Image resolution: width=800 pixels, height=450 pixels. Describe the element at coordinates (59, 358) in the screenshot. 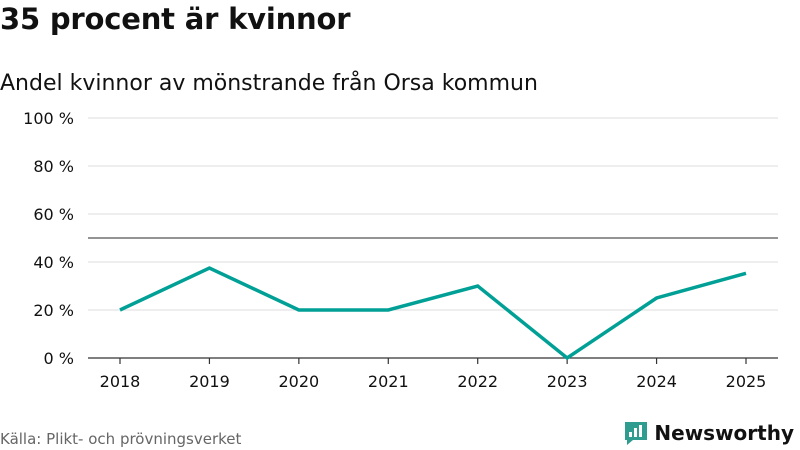

I see `y-tick-label: 0 %` at that location.